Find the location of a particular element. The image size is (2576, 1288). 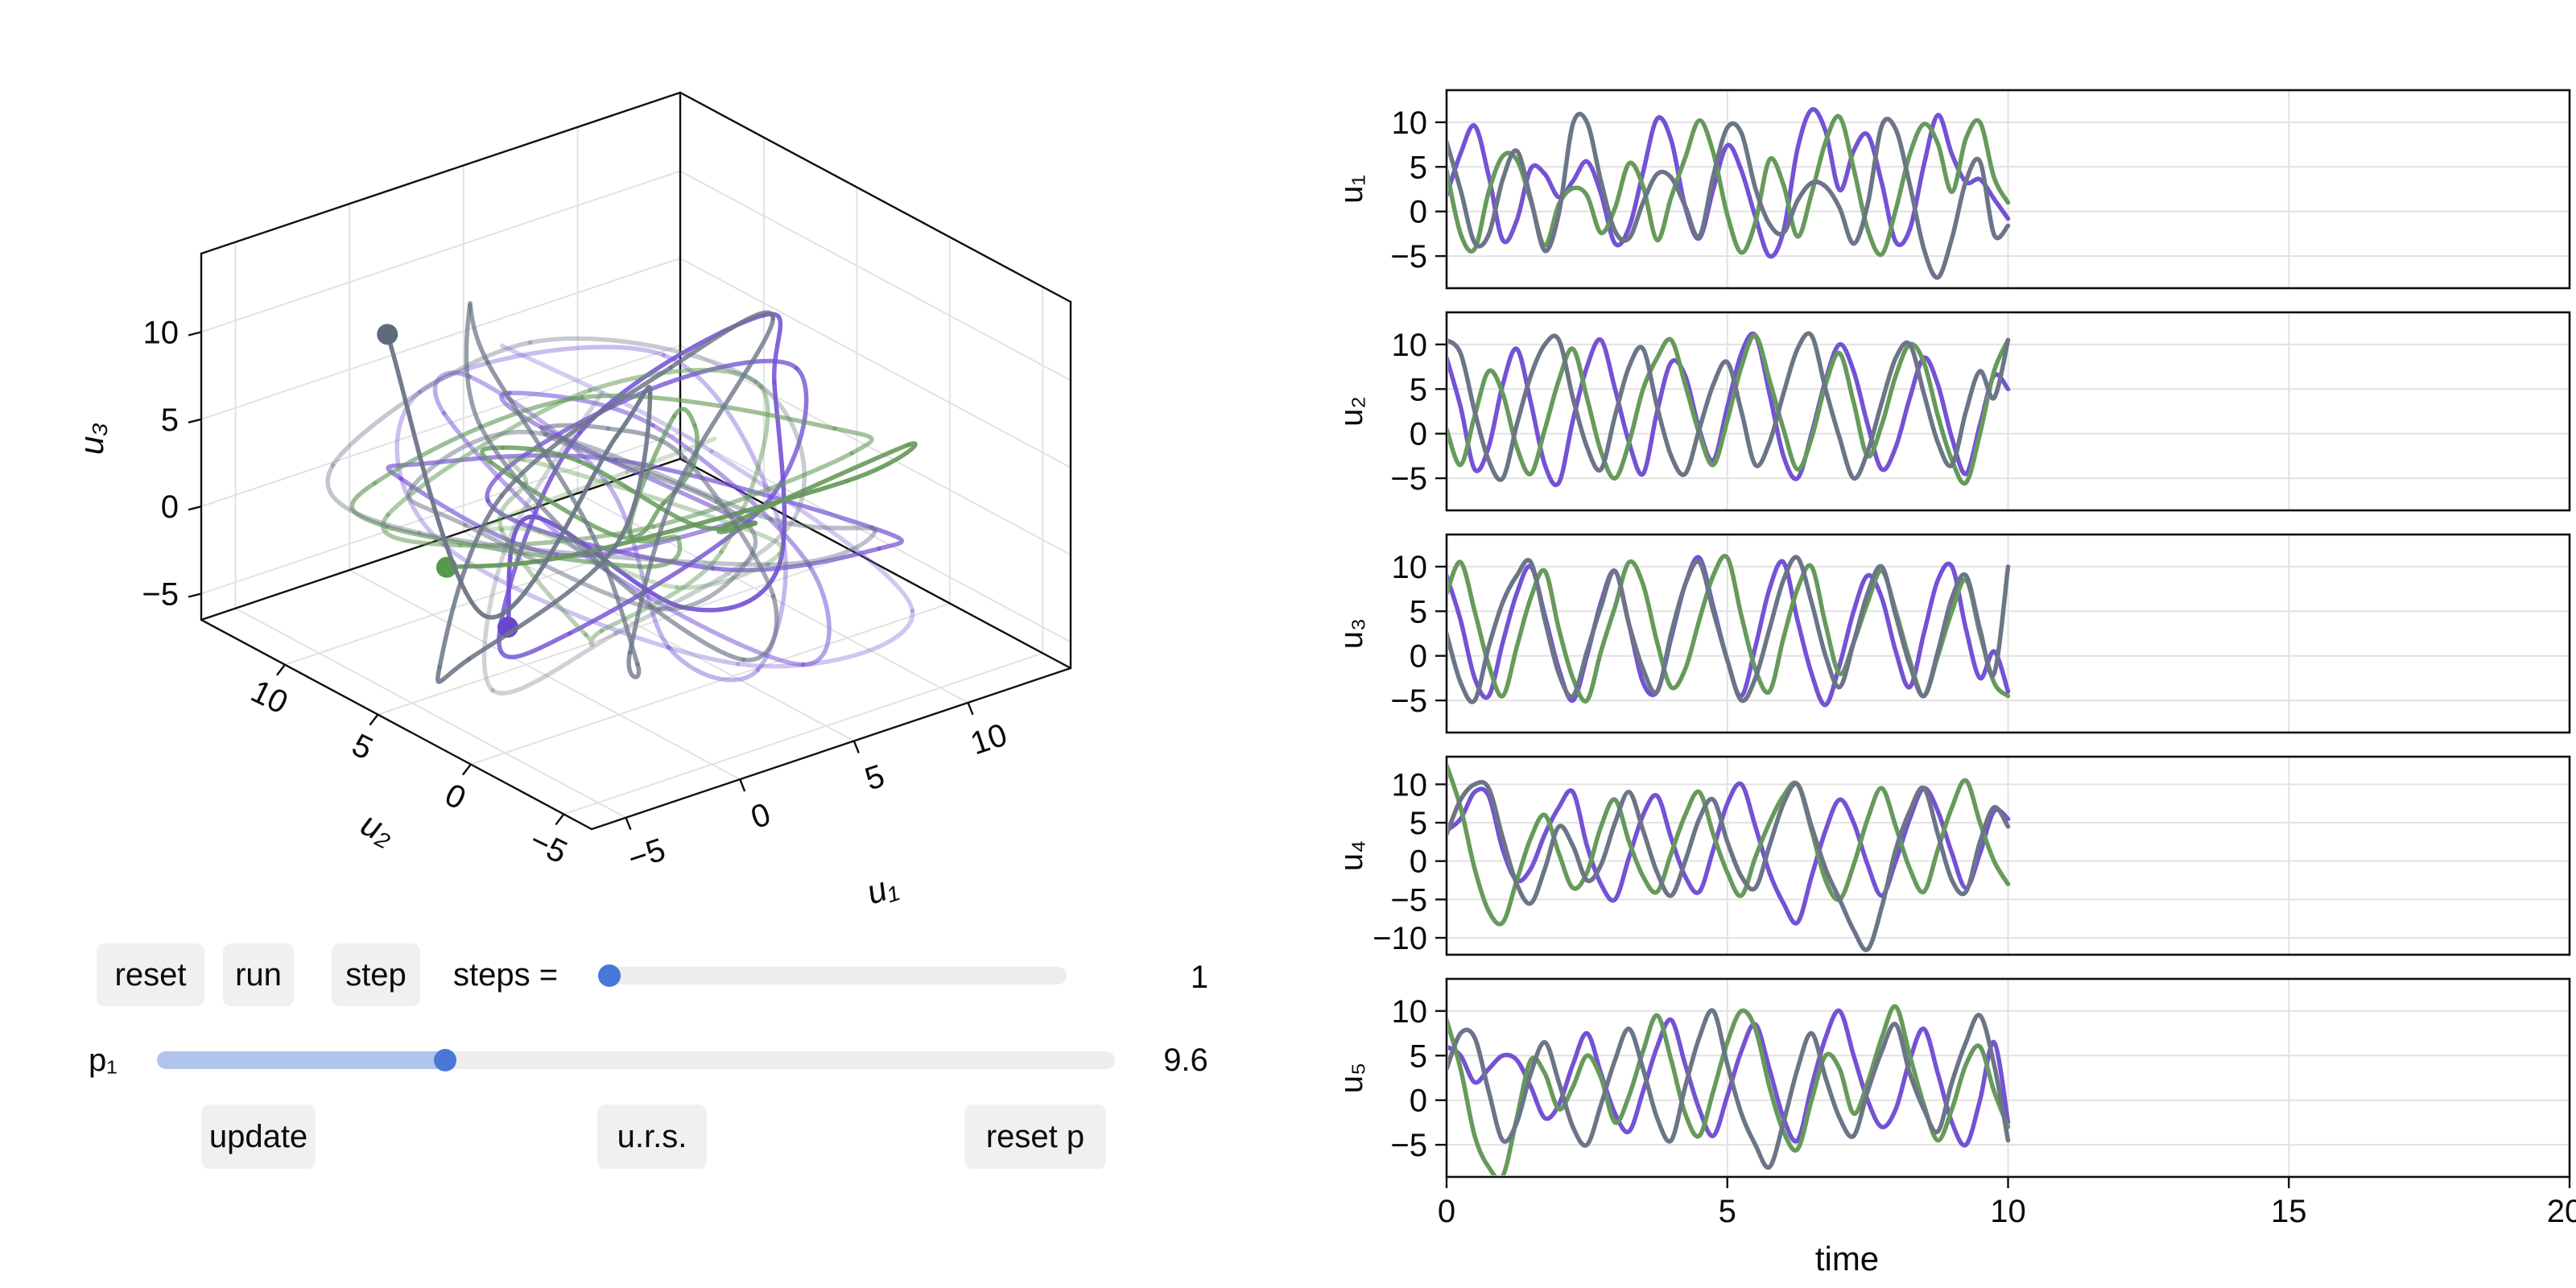

x-tick-label: 0 is located at coordinates (761, 816).